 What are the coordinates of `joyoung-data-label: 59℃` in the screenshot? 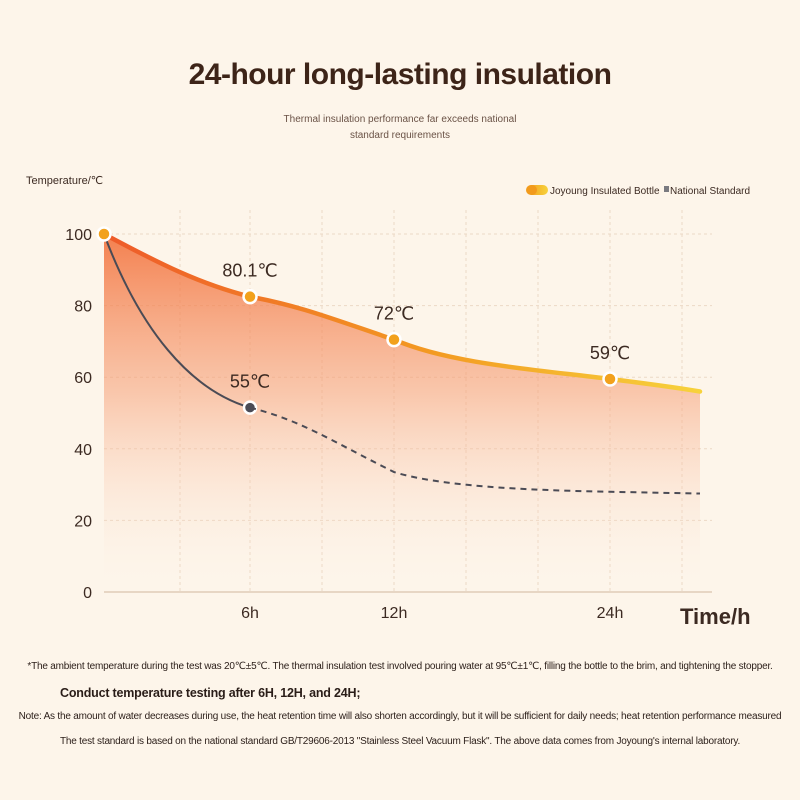 It's located at (610, 353).